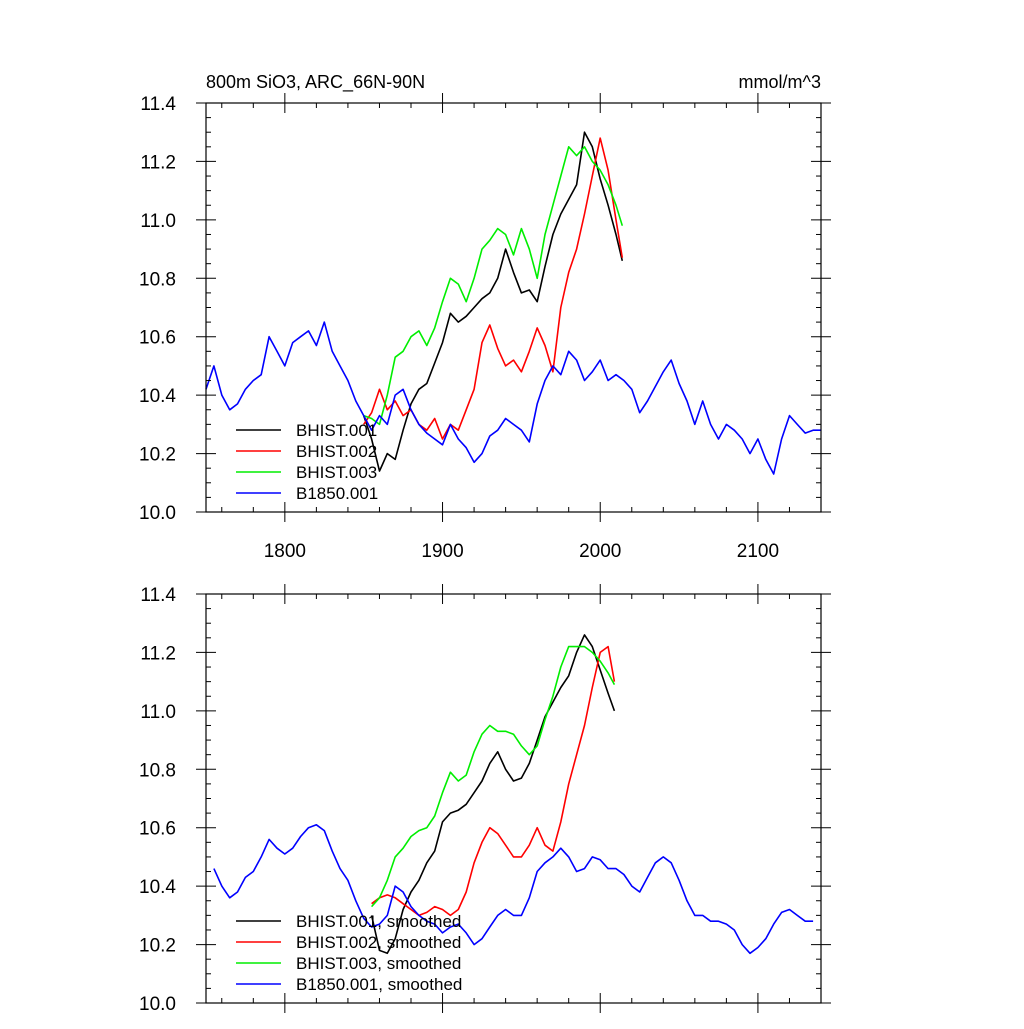 The width and height of the screenshot is (1024, 1029). Describe the element at coordinates (378, 963) in the screenshot. I see `legend-label: BHIST.003, smoothed` at that location.